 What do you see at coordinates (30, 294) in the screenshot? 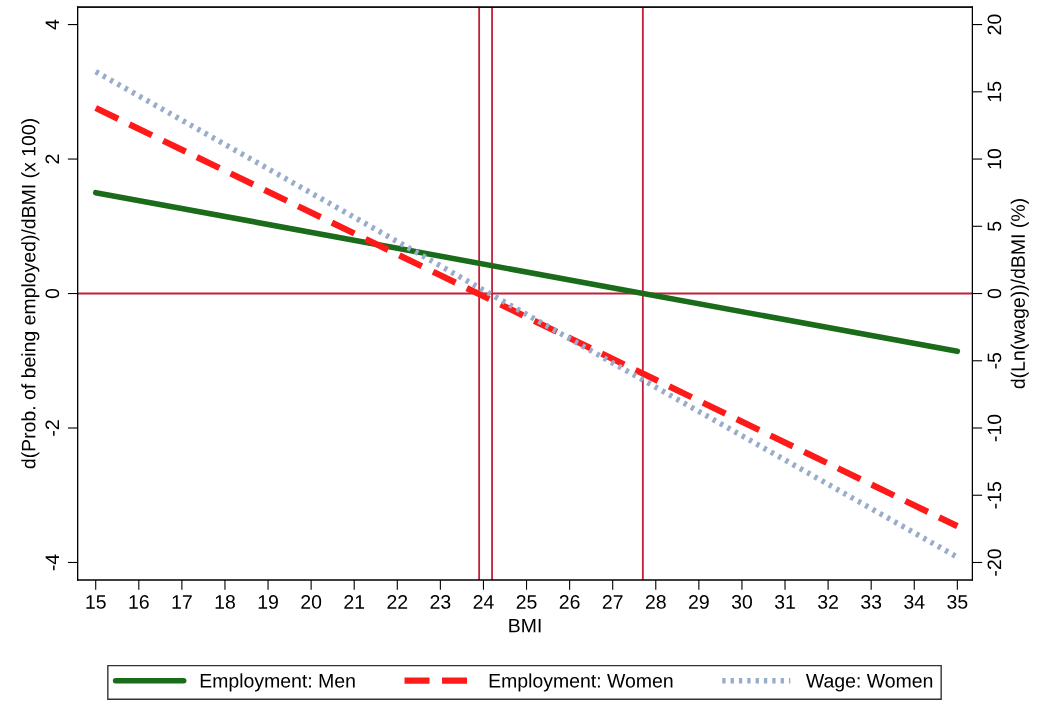
I see `y-axis-title: d(Prob. of being employed)/dBMI (x 100)` at bounding box center [30, 294].